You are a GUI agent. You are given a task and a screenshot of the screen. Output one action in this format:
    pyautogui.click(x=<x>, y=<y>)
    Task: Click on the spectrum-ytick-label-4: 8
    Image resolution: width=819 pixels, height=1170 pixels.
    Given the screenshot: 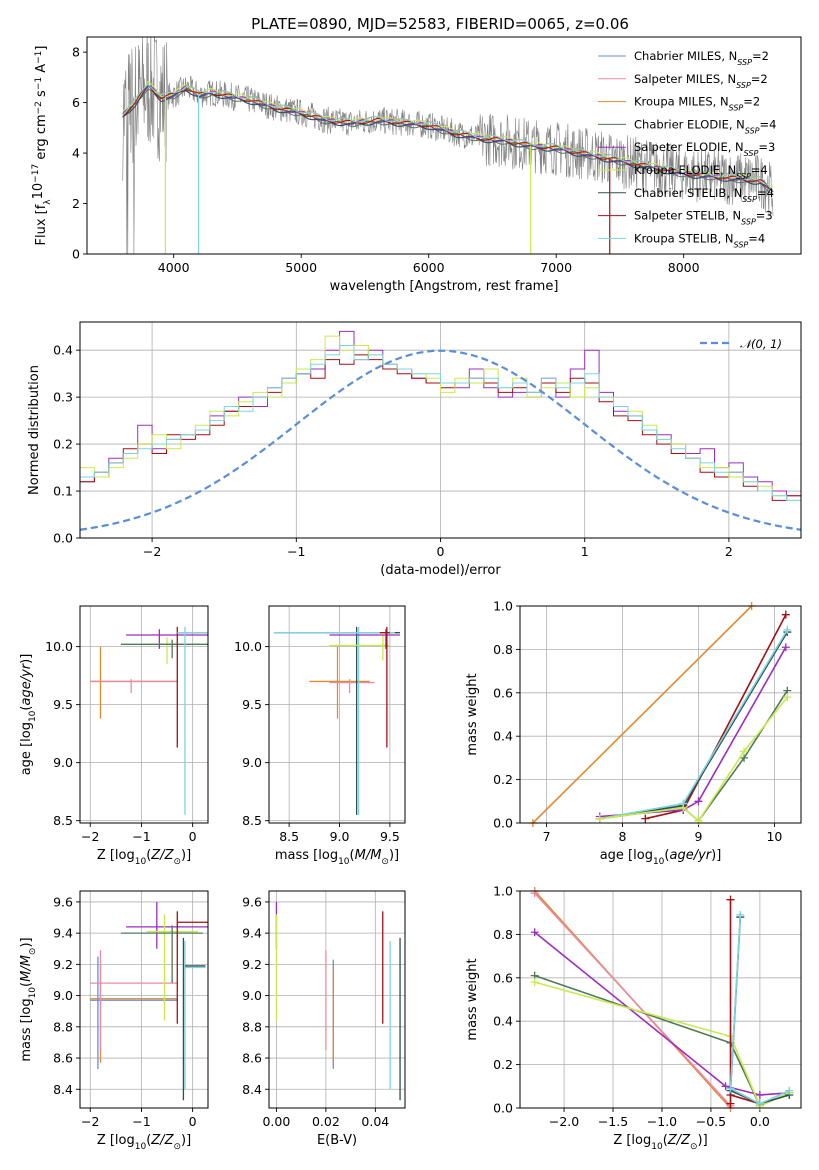 What is the action you would take?
    pyautogui.click(x=76, y=52)
    